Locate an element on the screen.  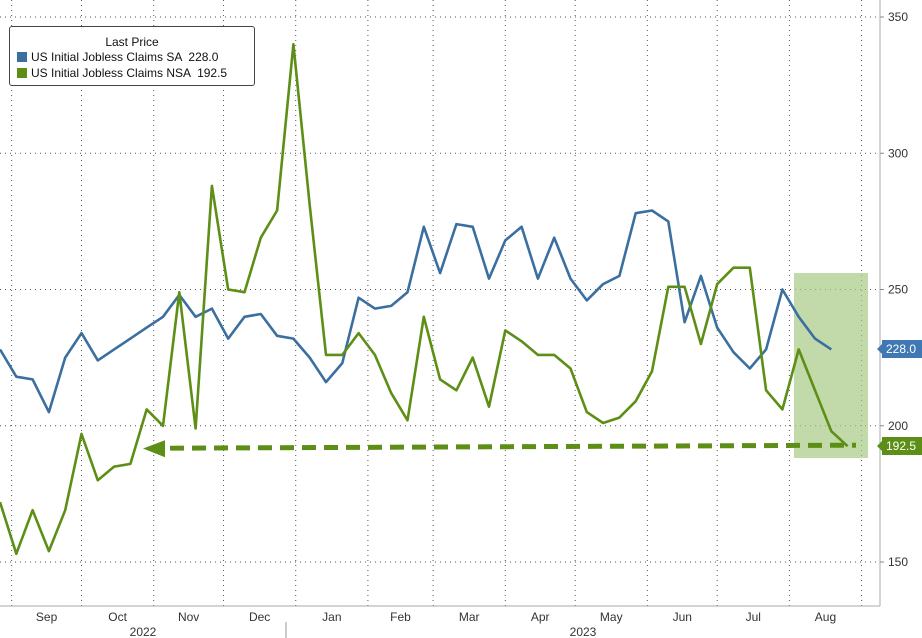
legend-name-nsa: US Initial Jobless Claims NSA is located at coordinates (111, 73).